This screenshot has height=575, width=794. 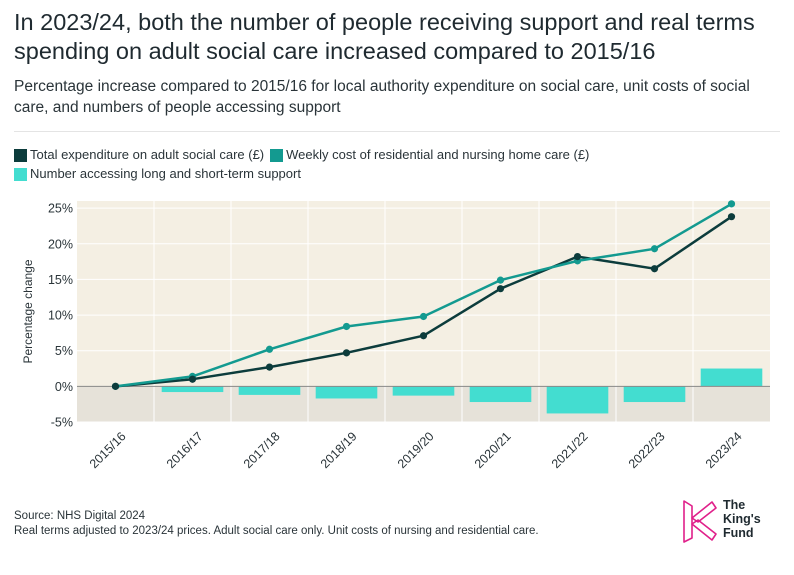 What do you see at coordinates (647, 450) in the screenshot?
I see `x-tick-label: 2022/23` at bounding box center [647, 450].